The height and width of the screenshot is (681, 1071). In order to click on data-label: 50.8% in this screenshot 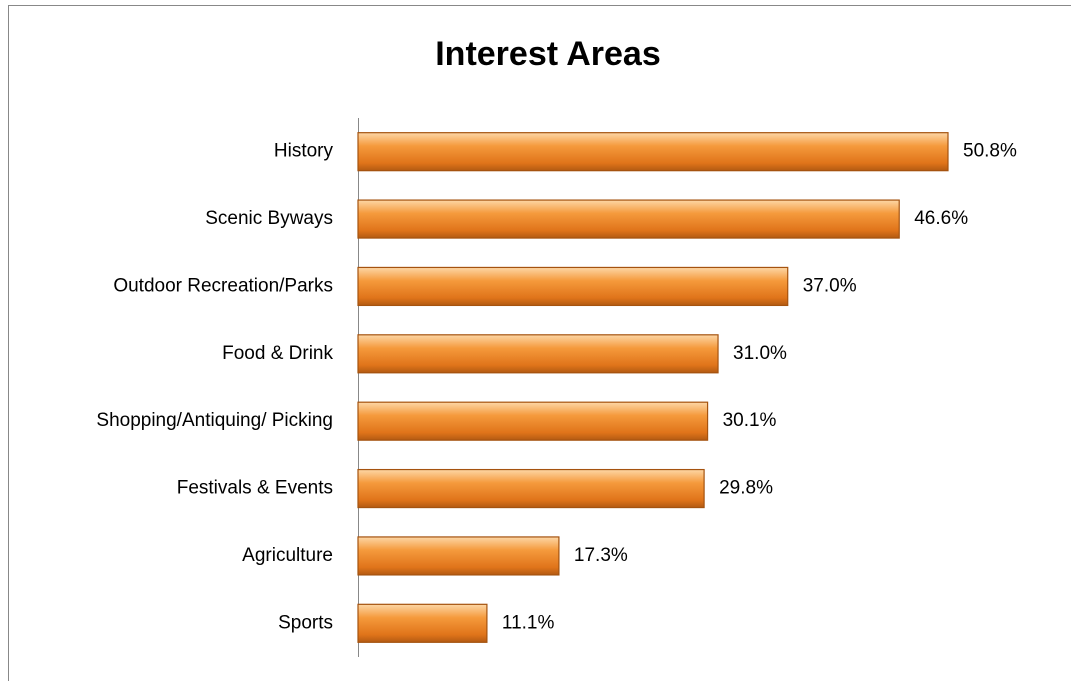, I will do `click(990, 151)`.